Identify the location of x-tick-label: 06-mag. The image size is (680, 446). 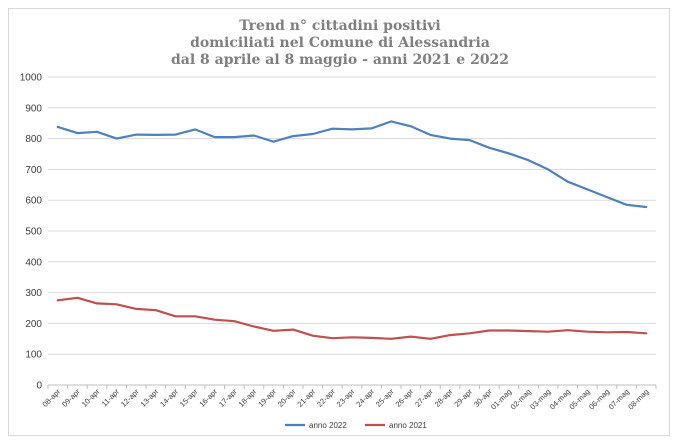
(599, 399).